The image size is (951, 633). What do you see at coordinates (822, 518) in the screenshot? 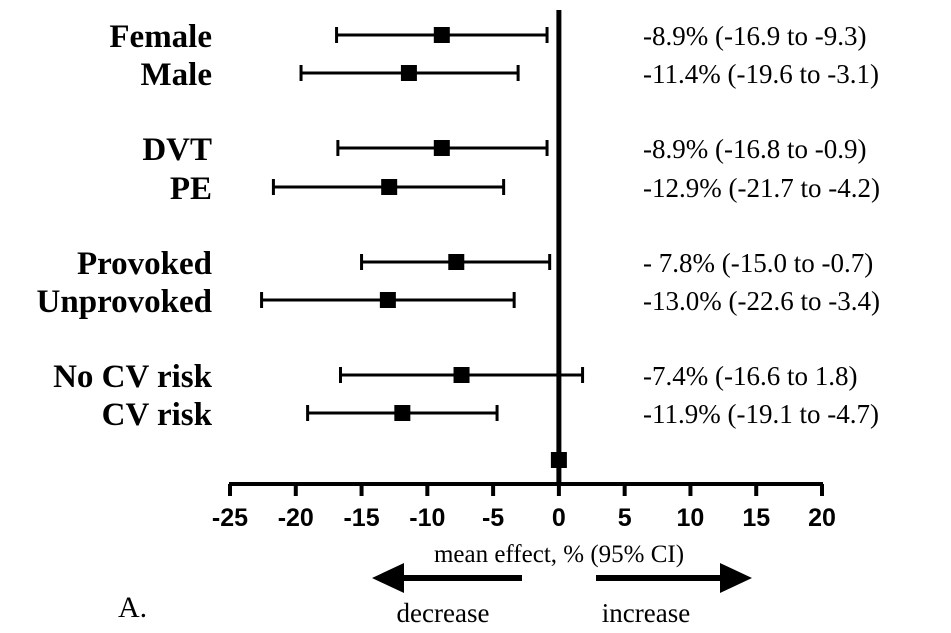
I see `x-tick-label: 20` at bounding box center [822, 518].